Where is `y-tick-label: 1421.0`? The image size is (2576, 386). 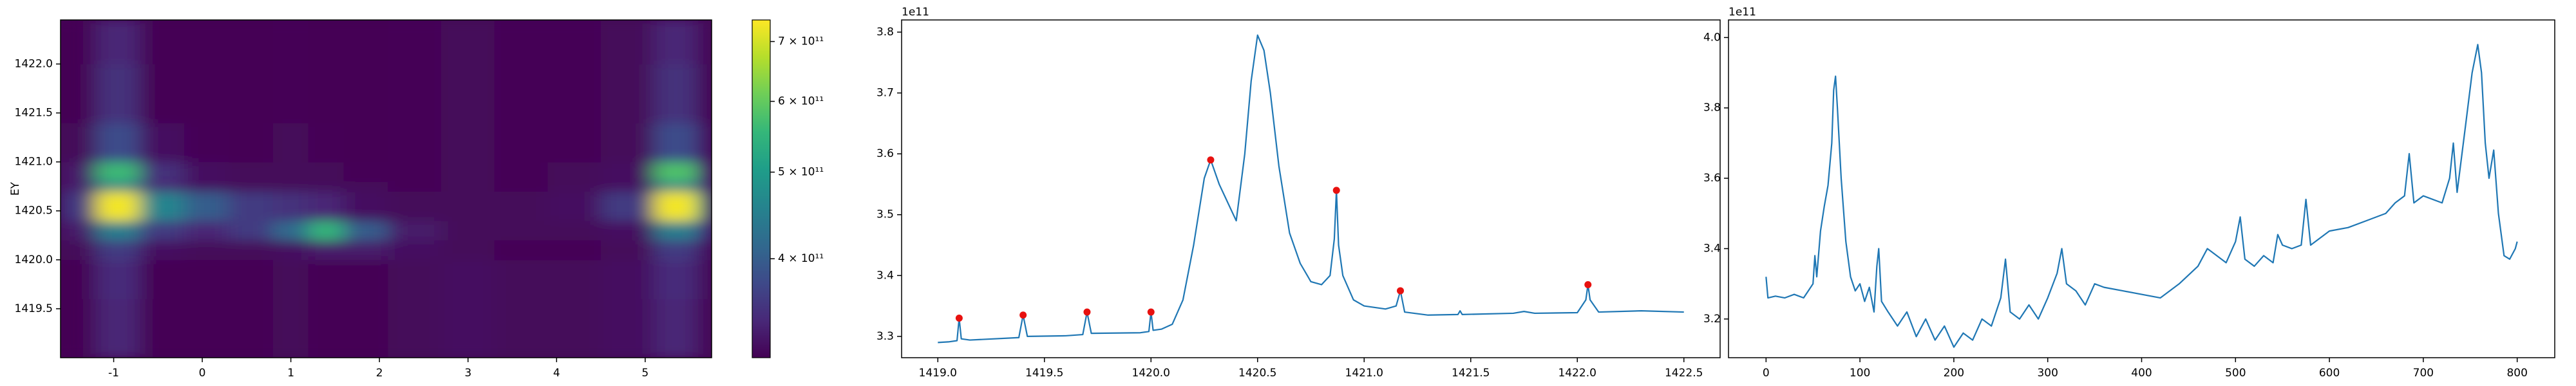 y-tick-label: 1421.0 is located at coordinates (34, 162).